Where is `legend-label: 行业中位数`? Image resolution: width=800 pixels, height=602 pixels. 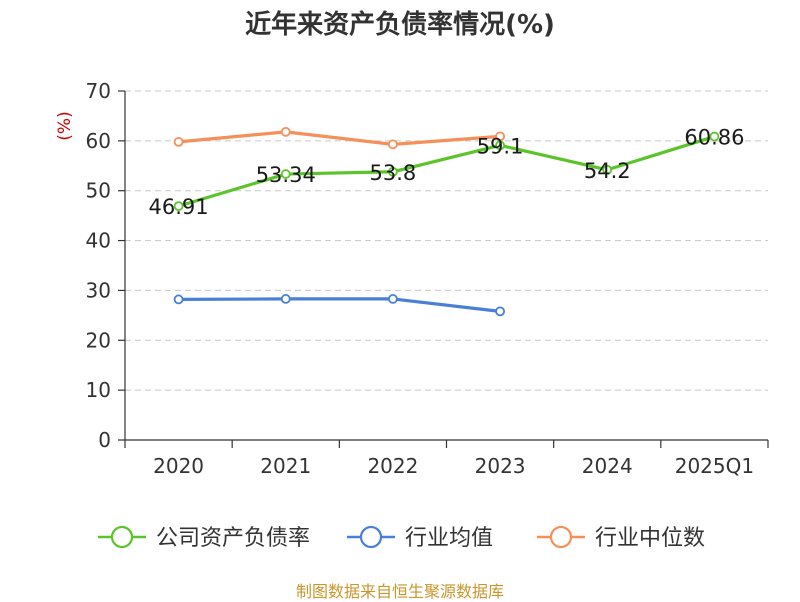
legend-label: 行业中位数 is located at coordinates (650, 538).